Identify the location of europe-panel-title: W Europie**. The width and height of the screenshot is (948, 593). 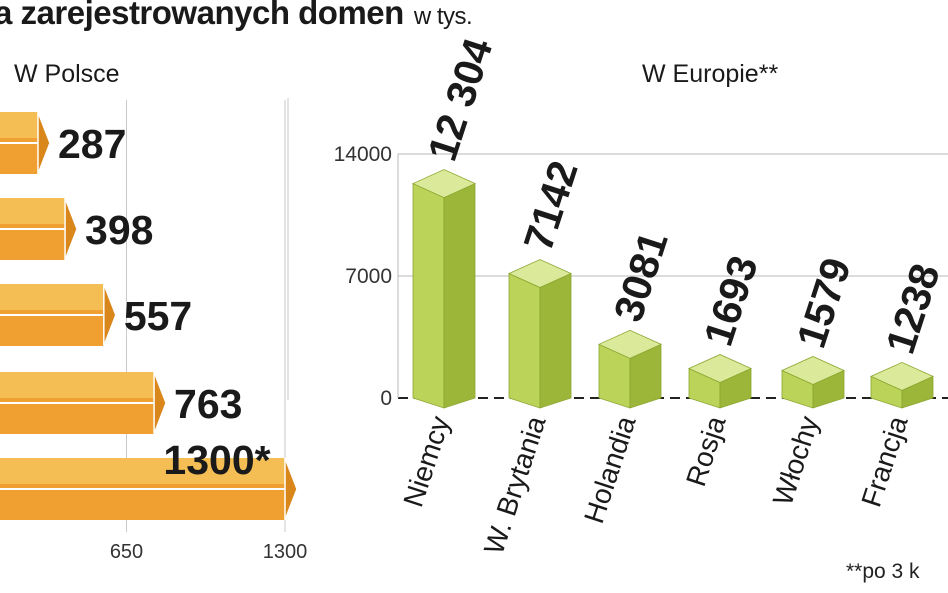
(710, 74).